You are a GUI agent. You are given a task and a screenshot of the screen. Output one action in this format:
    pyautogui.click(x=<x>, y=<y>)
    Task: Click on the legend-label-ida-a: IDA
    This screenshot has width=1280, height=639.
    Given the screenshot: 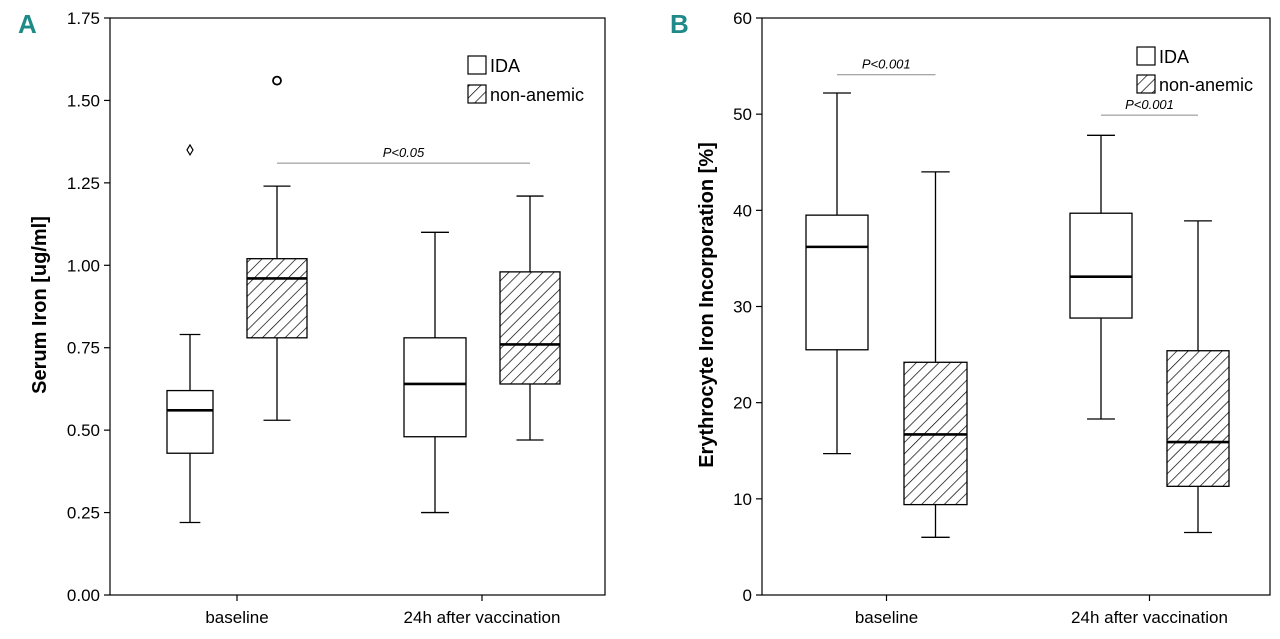 What is the action you would take?
    pyautogui.click(x=505, y=66)
    